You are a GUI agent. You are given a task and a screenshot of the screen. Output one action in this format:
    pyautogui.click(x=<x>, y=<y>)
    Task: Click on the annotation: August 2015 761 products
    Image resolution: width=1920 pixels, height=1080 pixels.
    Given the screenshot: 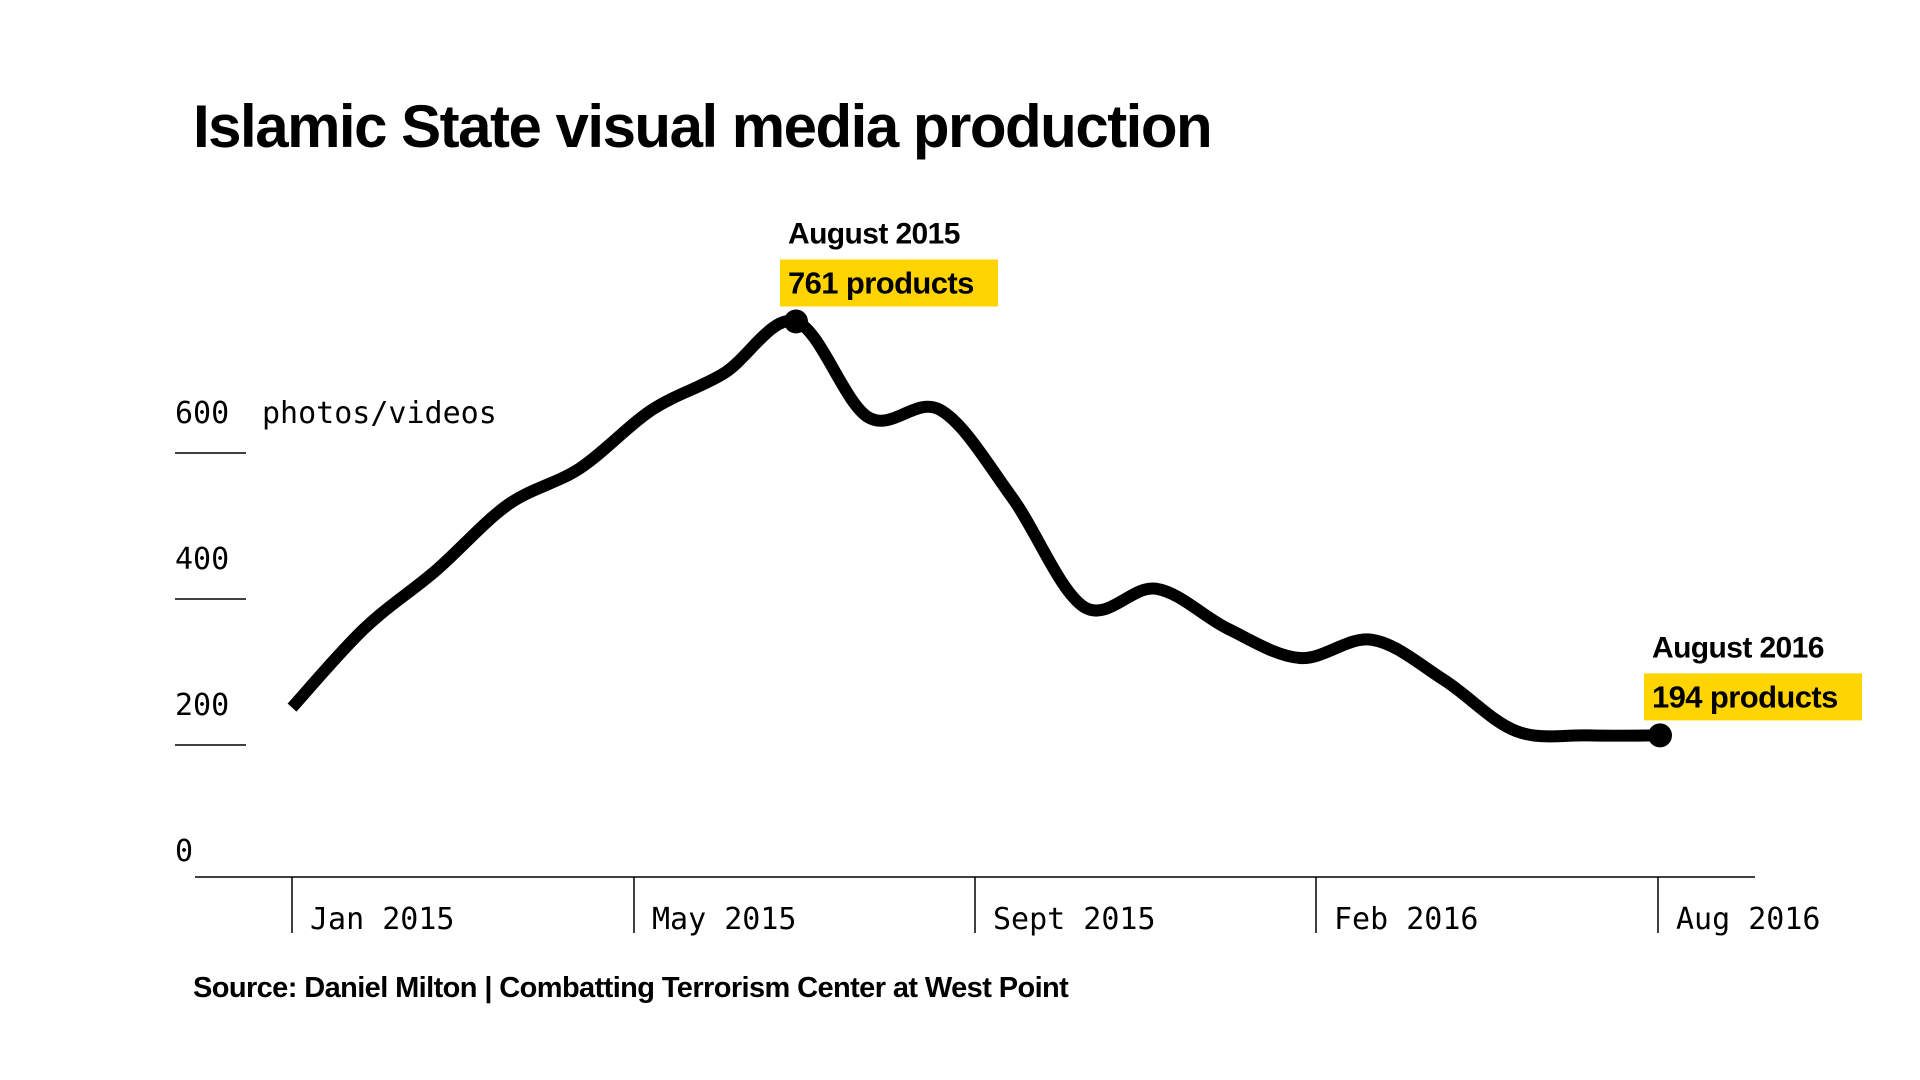 What is the action you would take?
    pyautogui.click(x=889, y=275)
    